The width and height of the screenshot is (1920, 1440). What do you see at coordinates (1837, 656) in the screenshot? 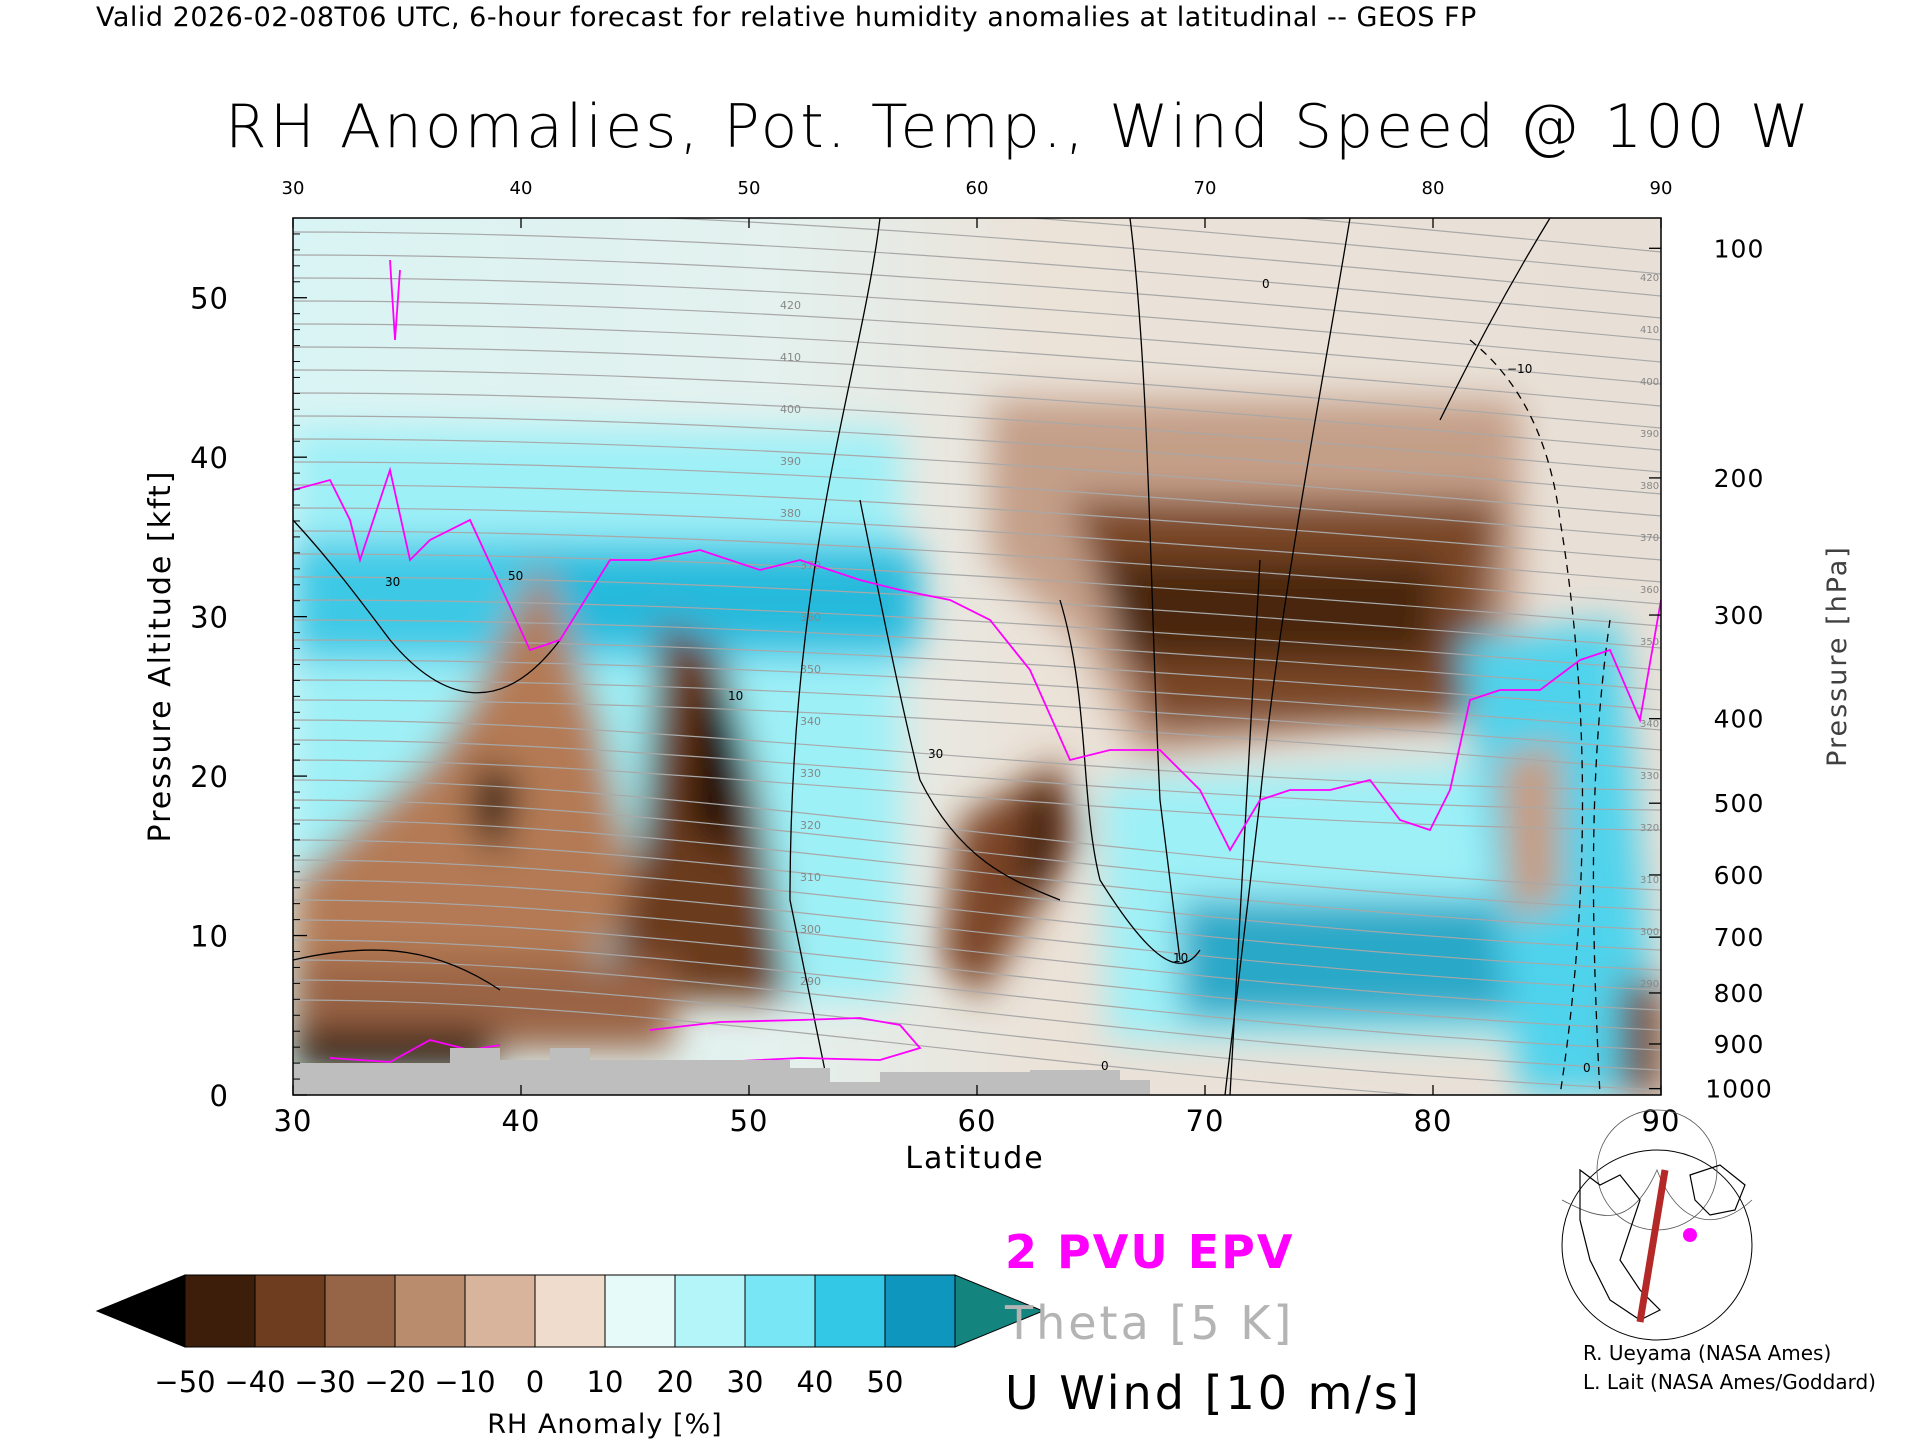
I see `y-axis-label-right: Pressure [hPa]` at bounding box center [1837, 656].